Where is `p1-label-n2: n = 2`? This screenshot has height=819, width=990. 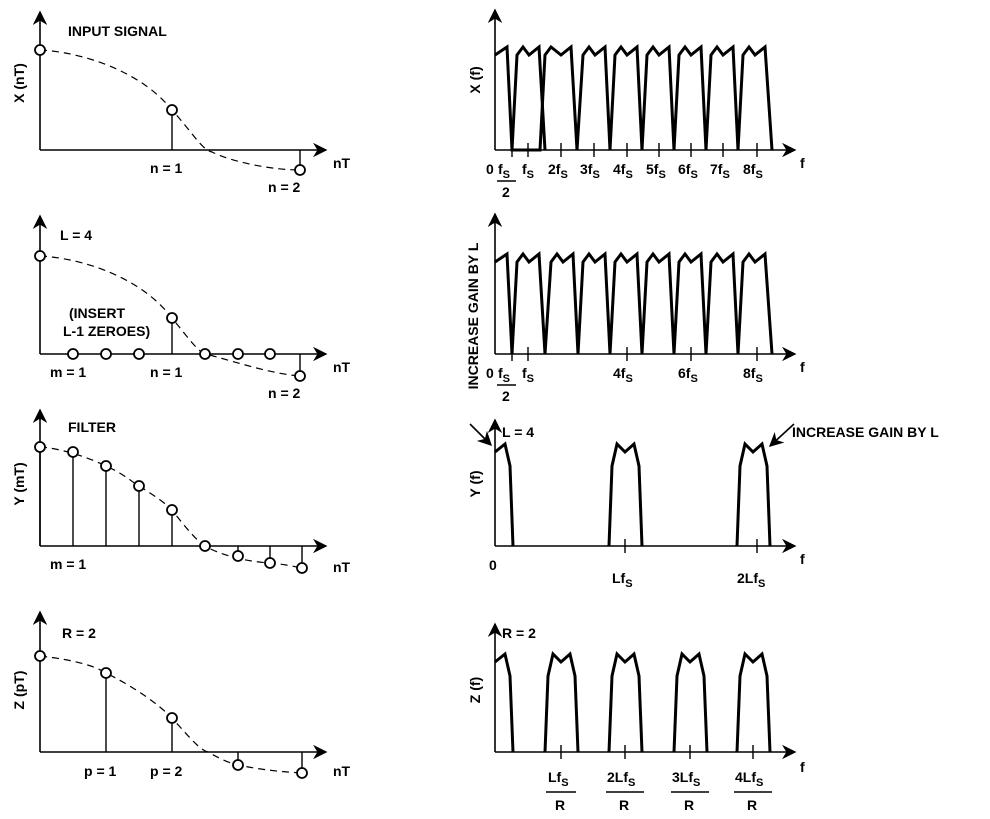
p1-label-n2: n = 2 is located at coordinates (284, 187).